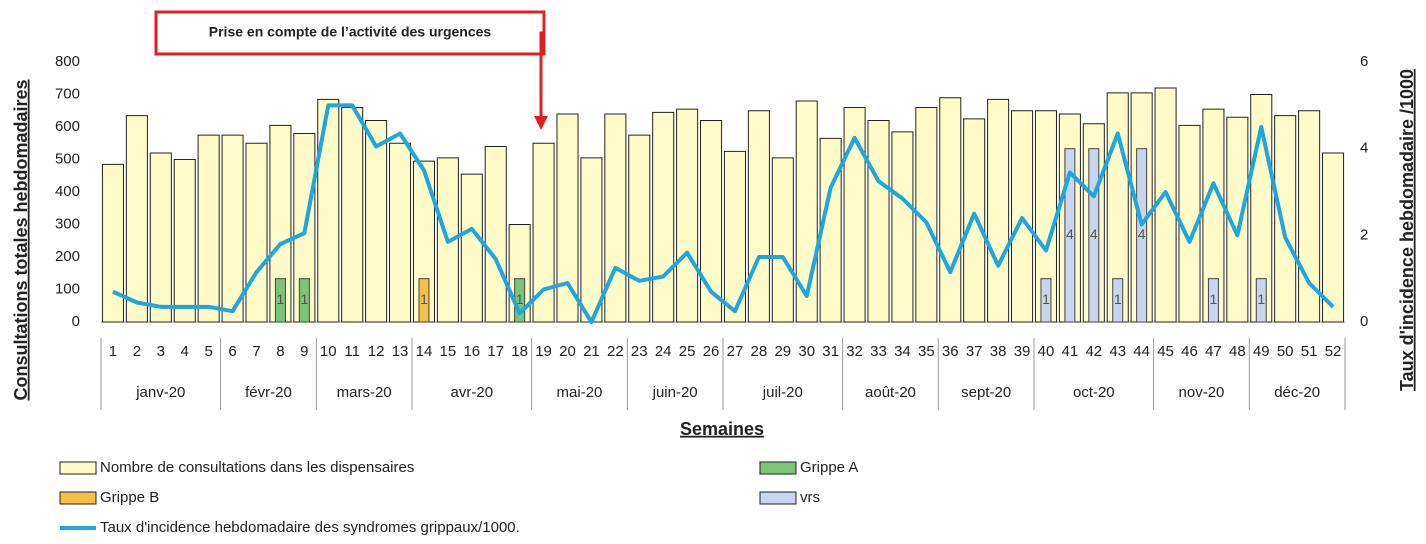  I want to click on x-axis-label: Semaines, so click(722, 429).